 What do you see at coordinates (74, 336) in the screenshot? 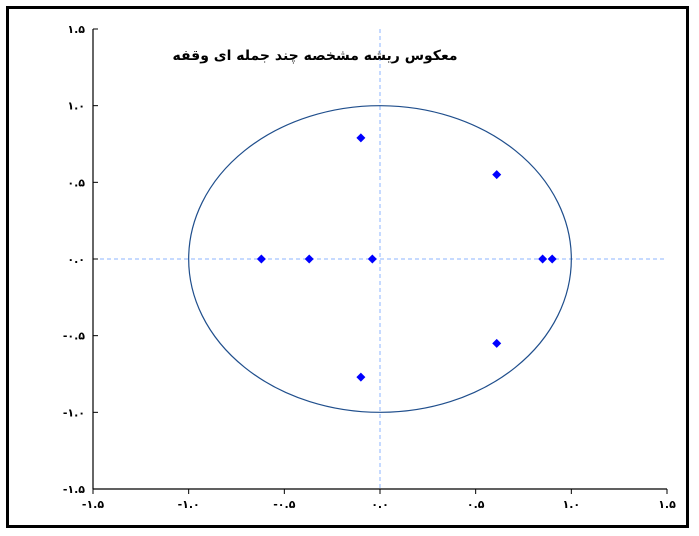
I see `y-tick-label: -۰.۵` at bounding box center [74, 336].